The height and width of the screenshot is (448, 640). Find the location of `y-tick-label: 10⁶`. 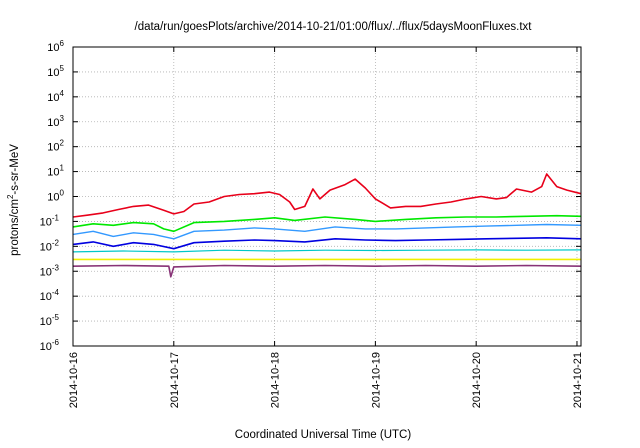

y-tick-label: 10⁶ is located at coordinates (55, 46).